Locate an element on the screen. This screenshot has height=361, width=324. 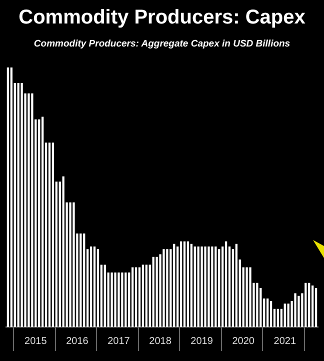
x-tick-label: 2019 is located at coordinates (202, 341).